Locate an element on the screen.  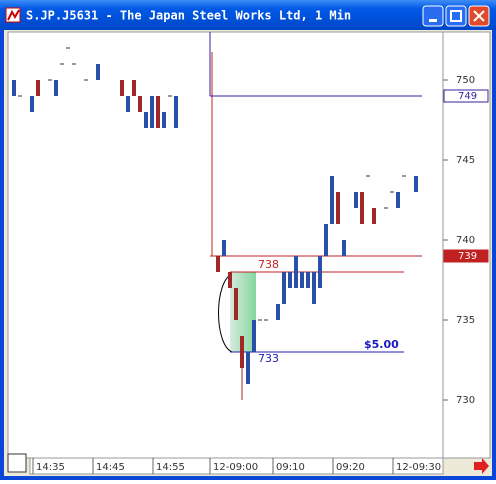
window-buttons is located at coordinates (456, 16).